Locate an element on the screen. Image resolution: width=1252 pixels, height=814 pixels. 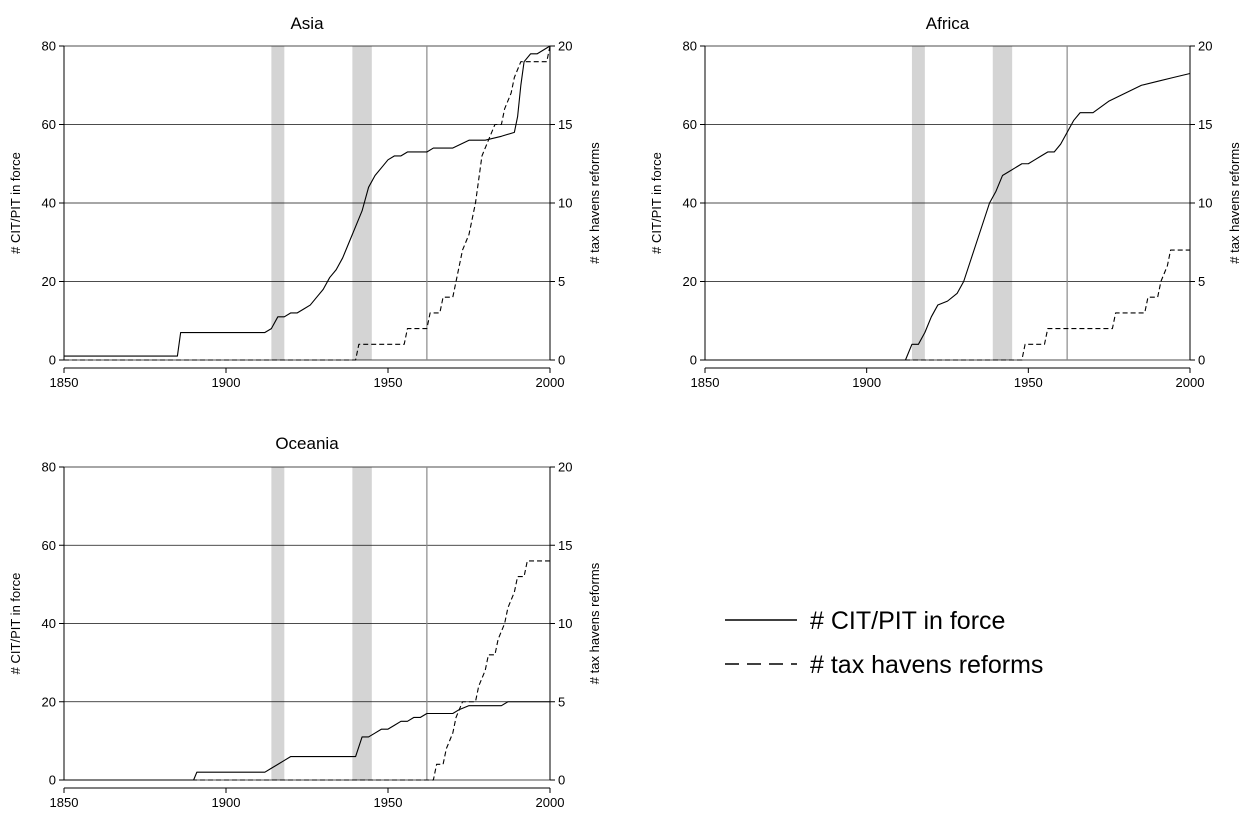
legend: # CIT/PIT in force # tax havens reforms is located at coordinates (884, 643).